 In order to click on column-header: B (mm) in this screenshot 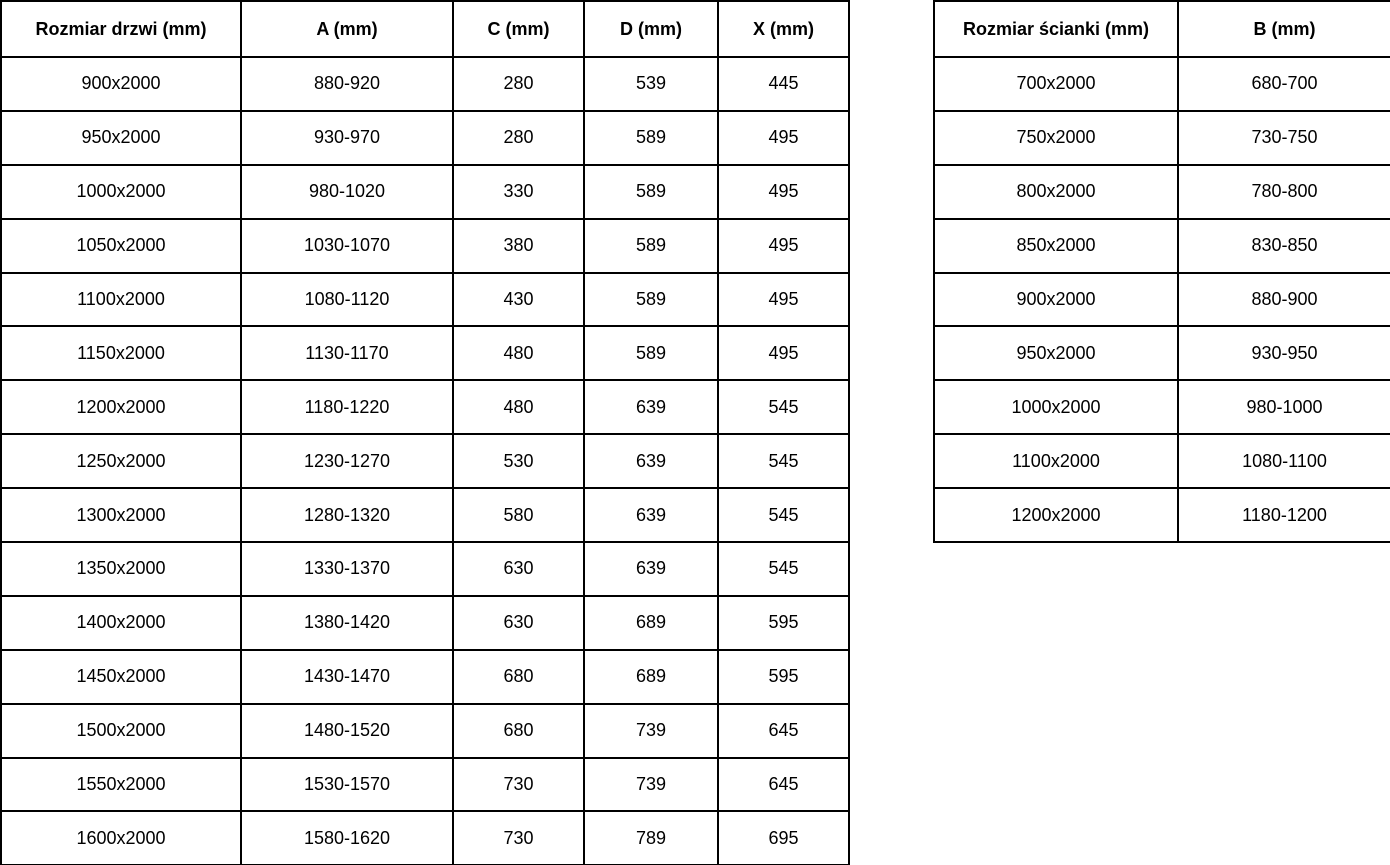, I will do `click(1283, 29)`.